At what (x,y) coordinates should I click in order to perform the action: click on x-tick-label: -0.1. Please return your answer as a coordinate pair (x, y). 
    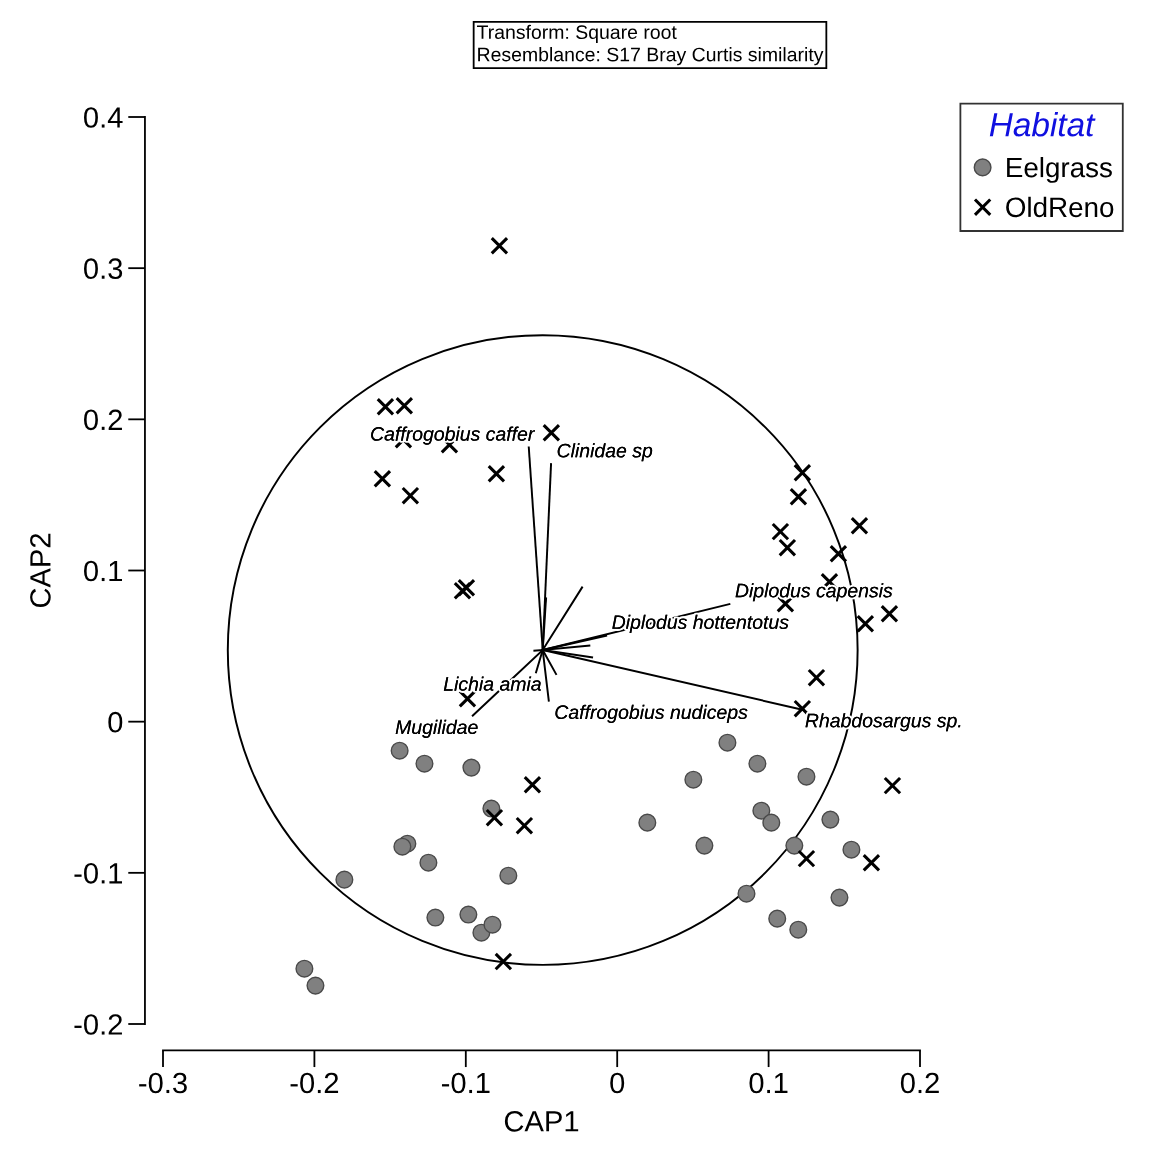
    Looking at the image, I should click on (465, 1083).